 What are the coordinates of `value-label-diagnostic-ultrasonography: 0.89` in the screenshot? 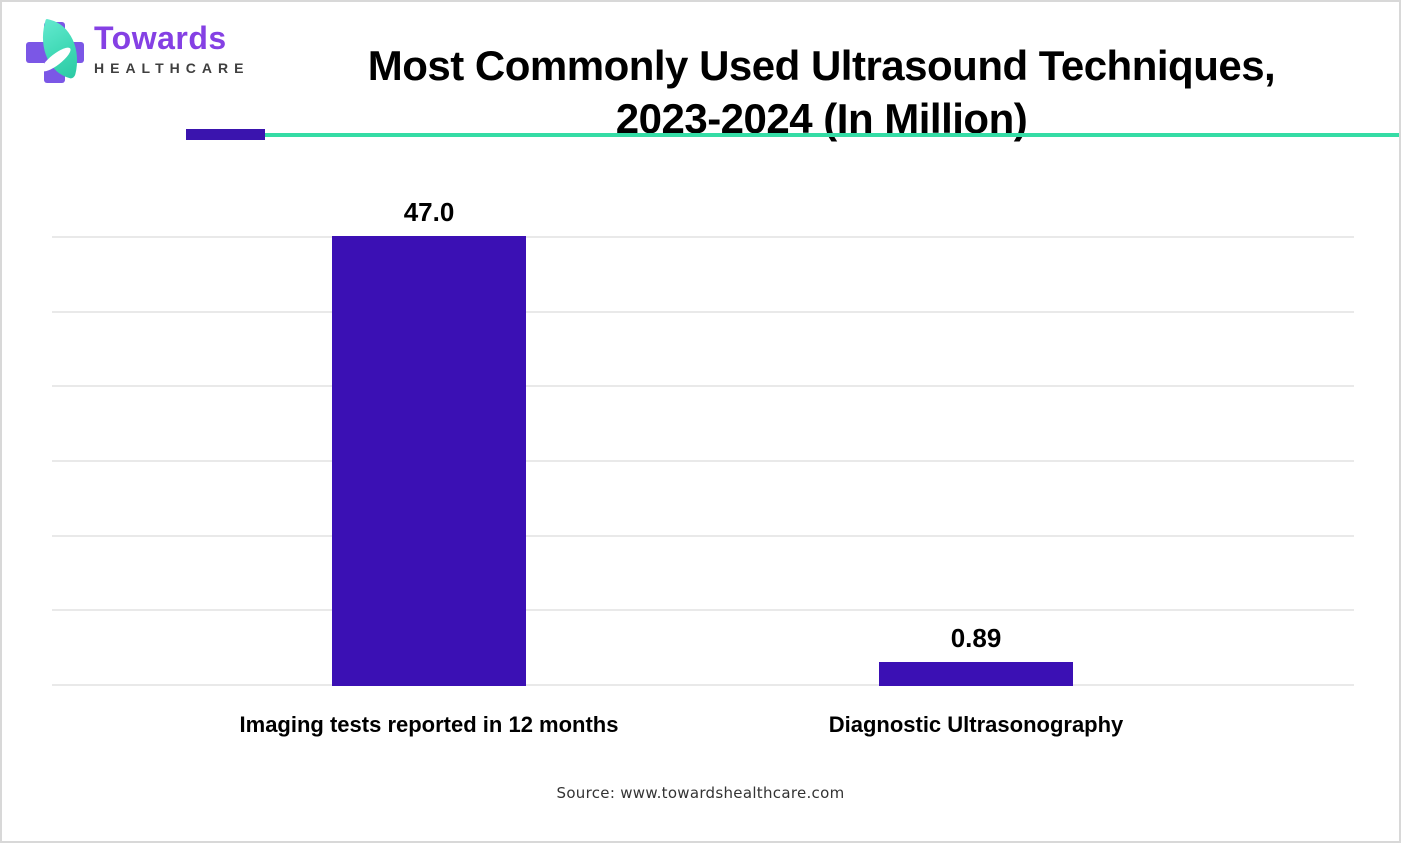 It's located at (976, 638).